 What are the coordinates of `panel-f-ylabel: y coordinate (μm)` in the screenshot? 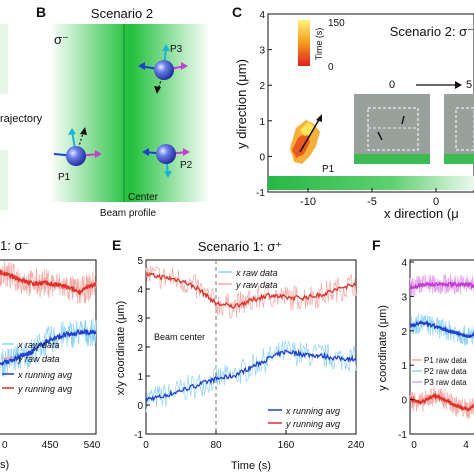 It's located at (383, 348).